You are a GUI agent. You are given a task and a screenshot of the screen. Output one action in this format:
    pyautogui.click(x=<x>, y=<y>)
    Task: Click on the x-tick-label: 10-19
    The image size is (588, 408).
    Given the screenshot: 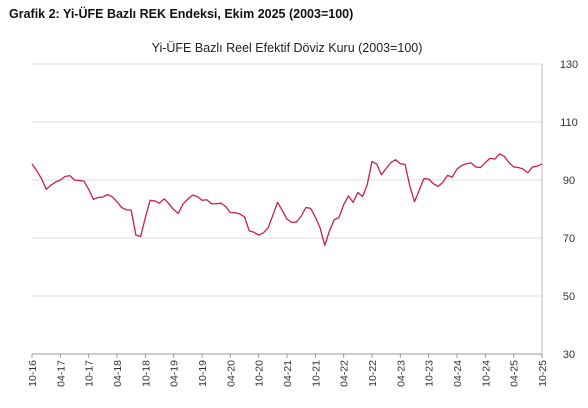 What is the action you would take?
    pyautogui.click(x=203, y=373)
    